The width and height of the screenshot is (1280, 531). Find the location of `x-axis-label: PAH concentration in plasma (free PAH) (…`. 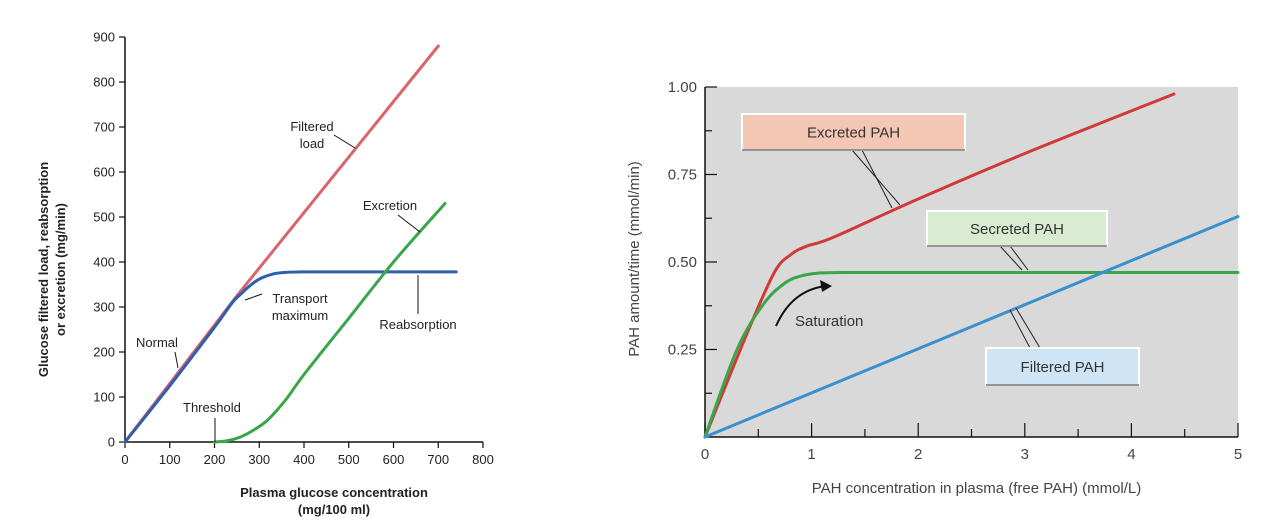

x-axis-label: PAH concentration in plasma (free PAH) (… is located at coordinates (977, 488).